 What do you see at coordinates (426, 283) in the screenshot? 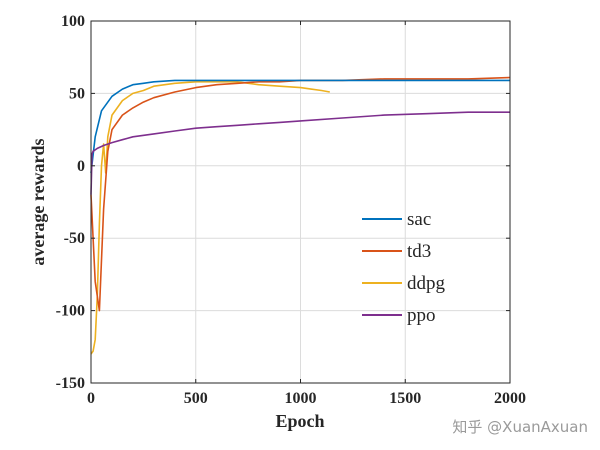
I see `legend-label-ddpg: ddpg` at bounding box center [426, 283].